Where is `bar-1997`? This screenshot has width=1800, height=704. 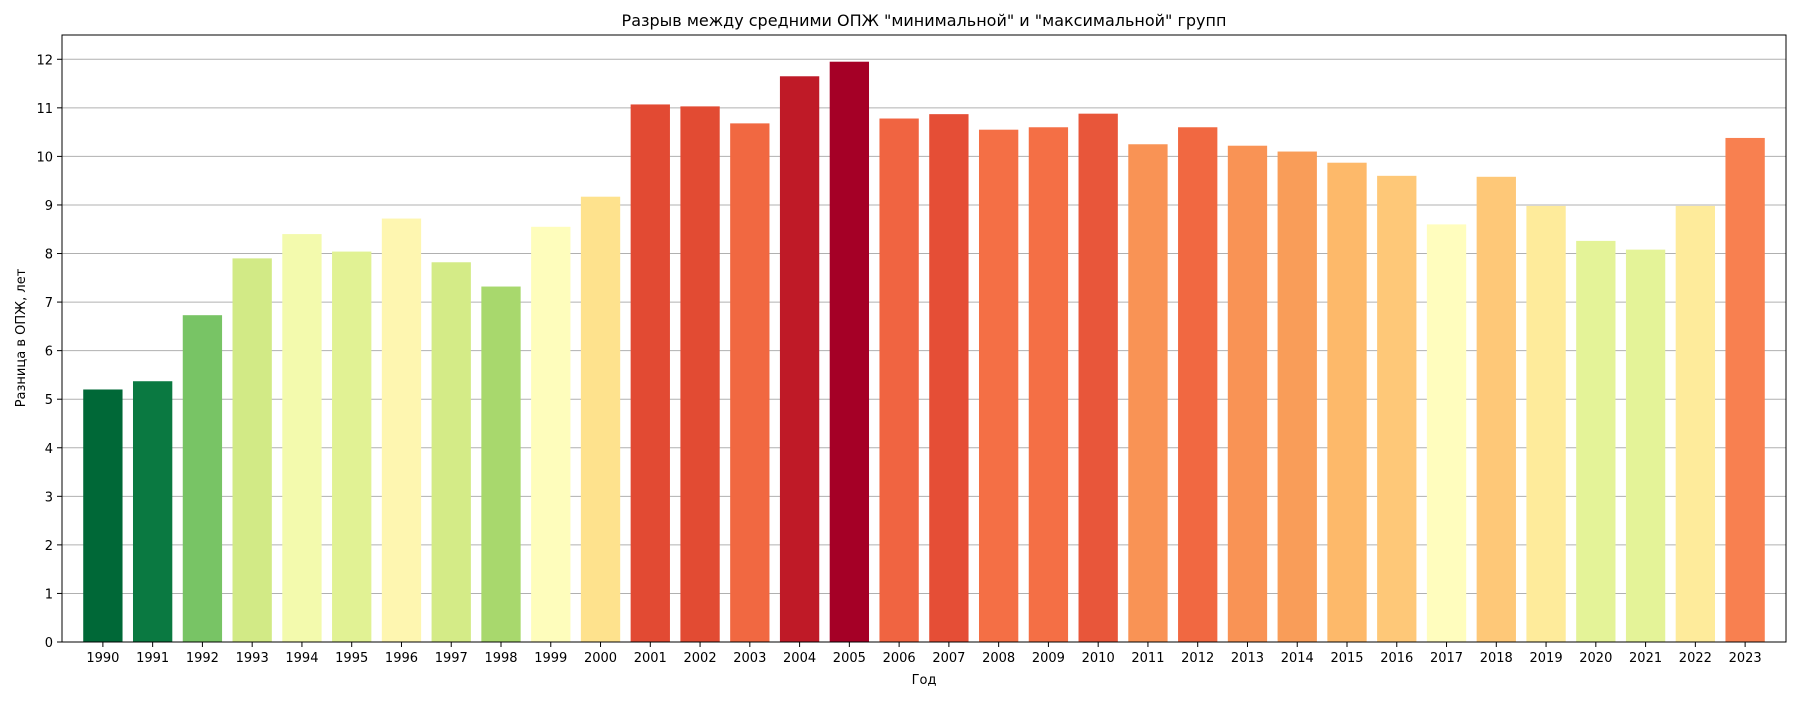 bar-1997 is located at coordinates (451, 452).